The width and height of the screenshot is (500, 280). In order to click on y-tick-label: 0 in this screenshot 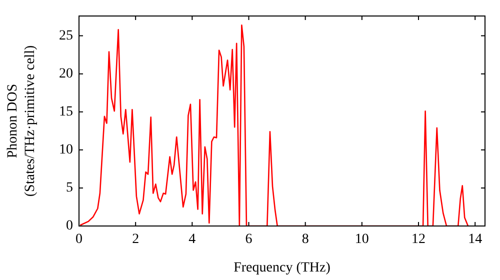, I will do `click(69, 226)`.